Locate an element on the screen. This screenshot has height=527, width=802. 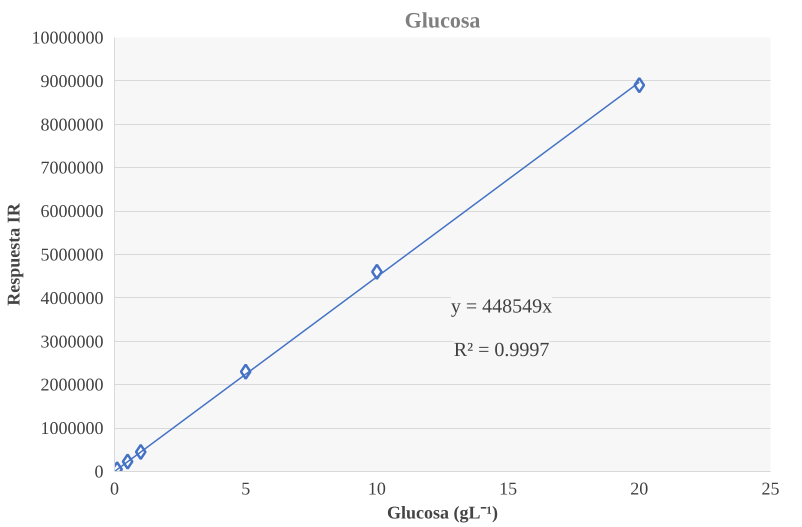
x-axis-title: Glucosa (gL⁻¹) is located at coordinates (442, 512).